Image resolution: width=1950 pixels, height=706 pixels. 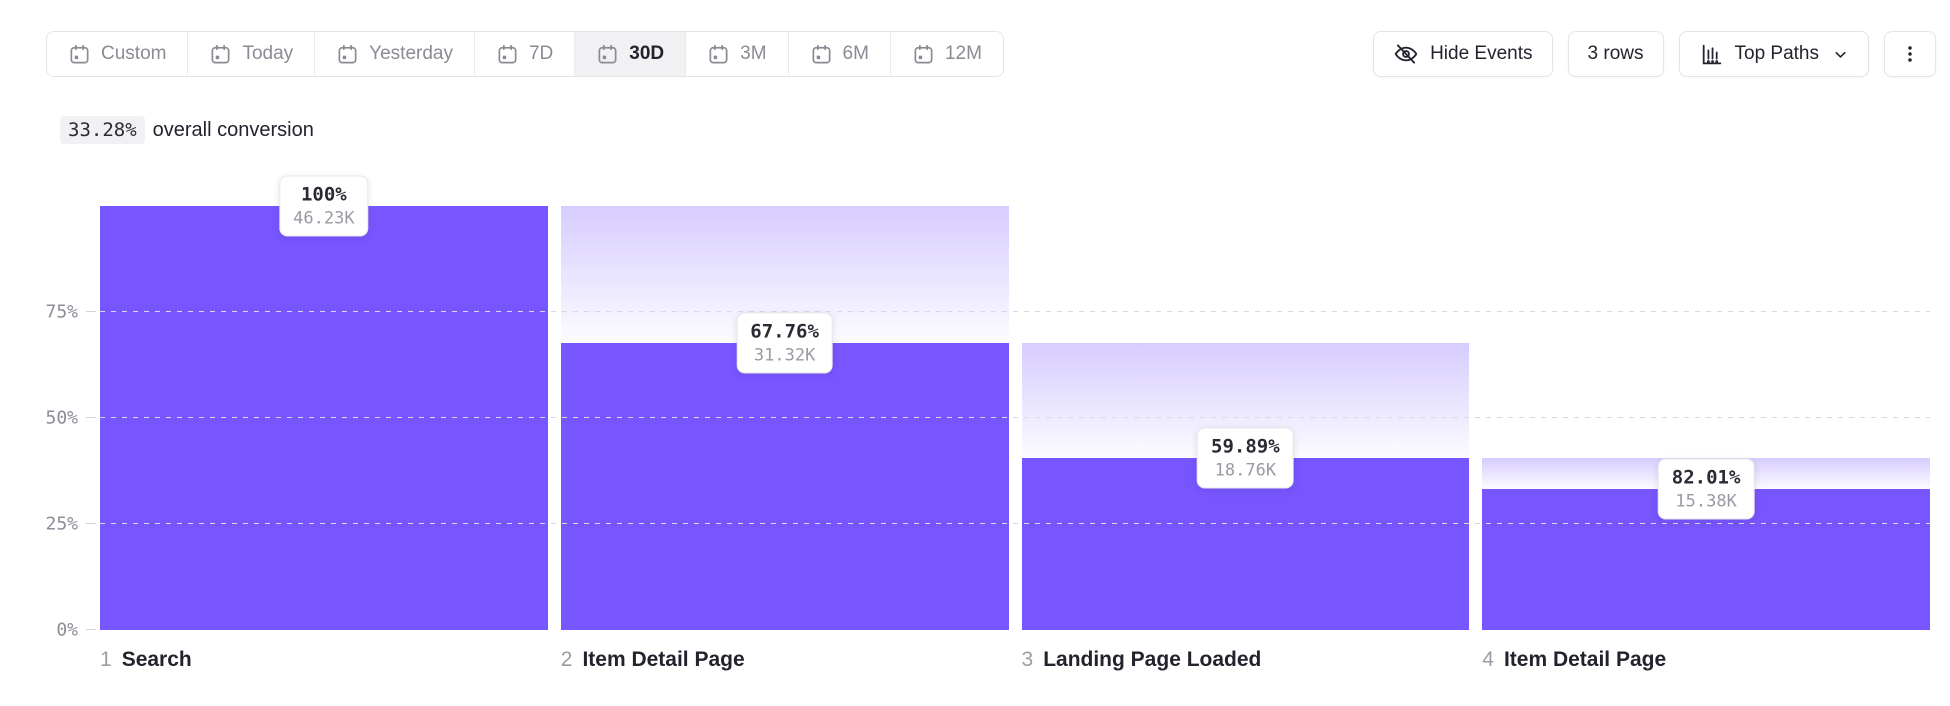 What do you see at coordinates (736, 54) in the screenshot?
I see `date-range-option: 3M` at bounding box center [736, 54].